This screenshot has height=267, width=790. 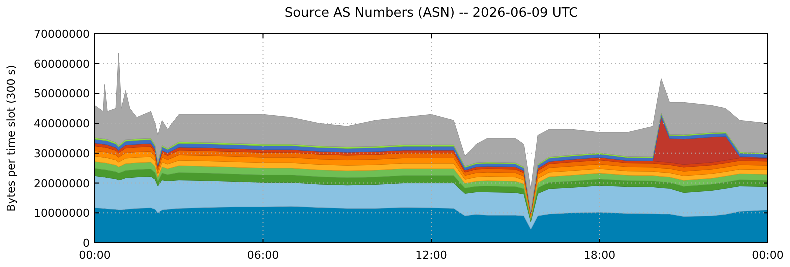 I want to click on y-tick-label: 30000000, so click(x=62, y=153).